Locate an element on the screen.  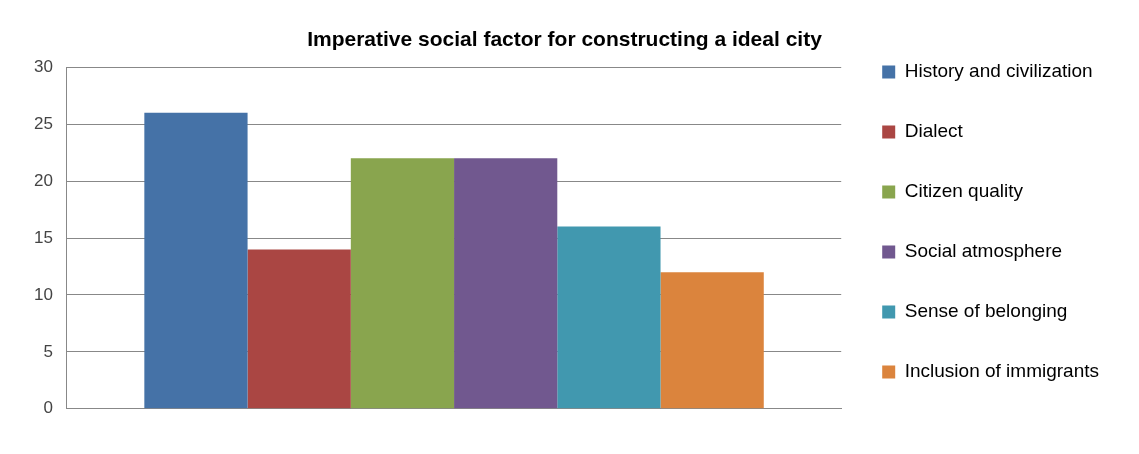
legend-label: History and civilization is located at coordinates (998, 71).